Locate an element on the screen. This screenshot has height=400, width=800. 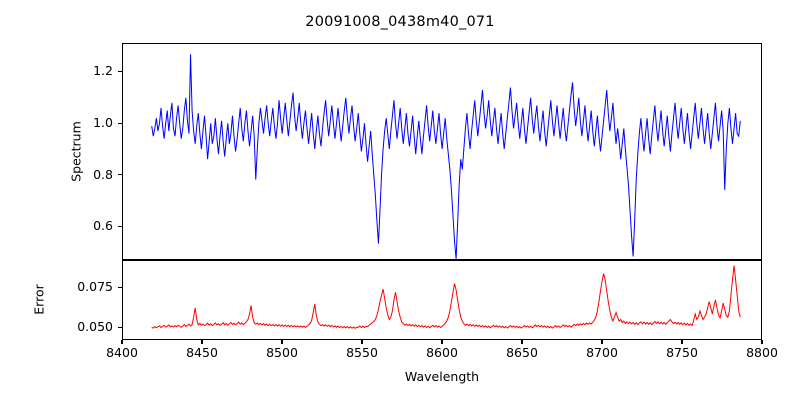
x-tick-label: 8500 is located at coordinates (282, 352).